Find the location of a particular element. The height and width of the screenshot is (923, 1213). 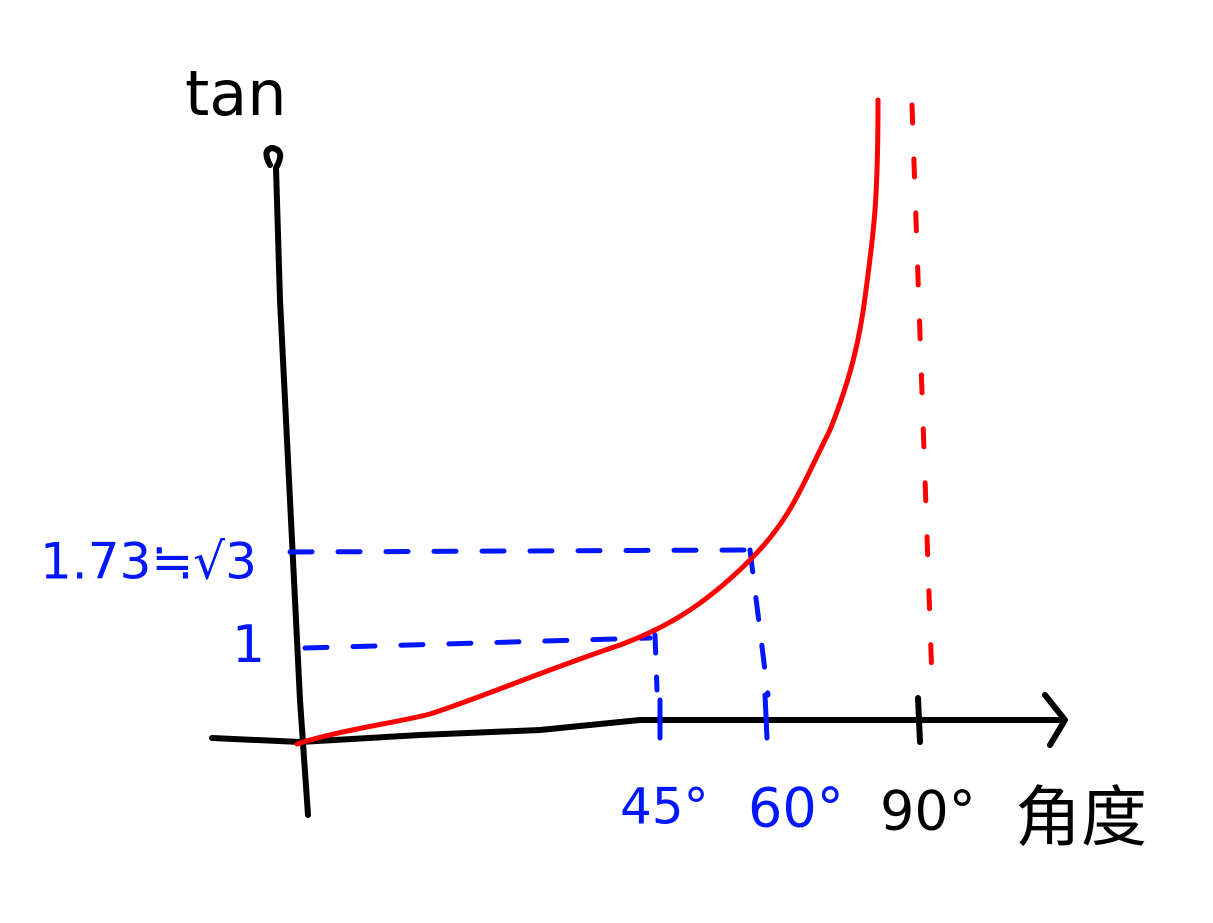

x-axis-label: 角度 is located at coordinates (1081, 817).